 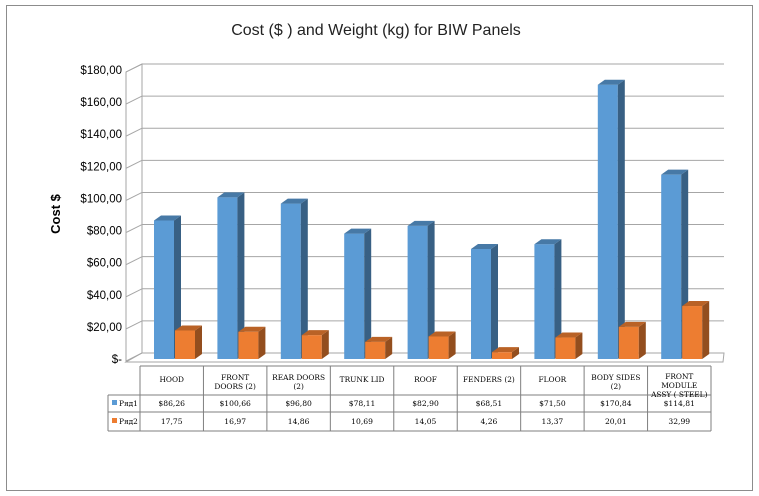 What do you see at coordinates (172, 421) in the screenshot?
I see `table-cell: 17,75` at bounding box center [172, 421].